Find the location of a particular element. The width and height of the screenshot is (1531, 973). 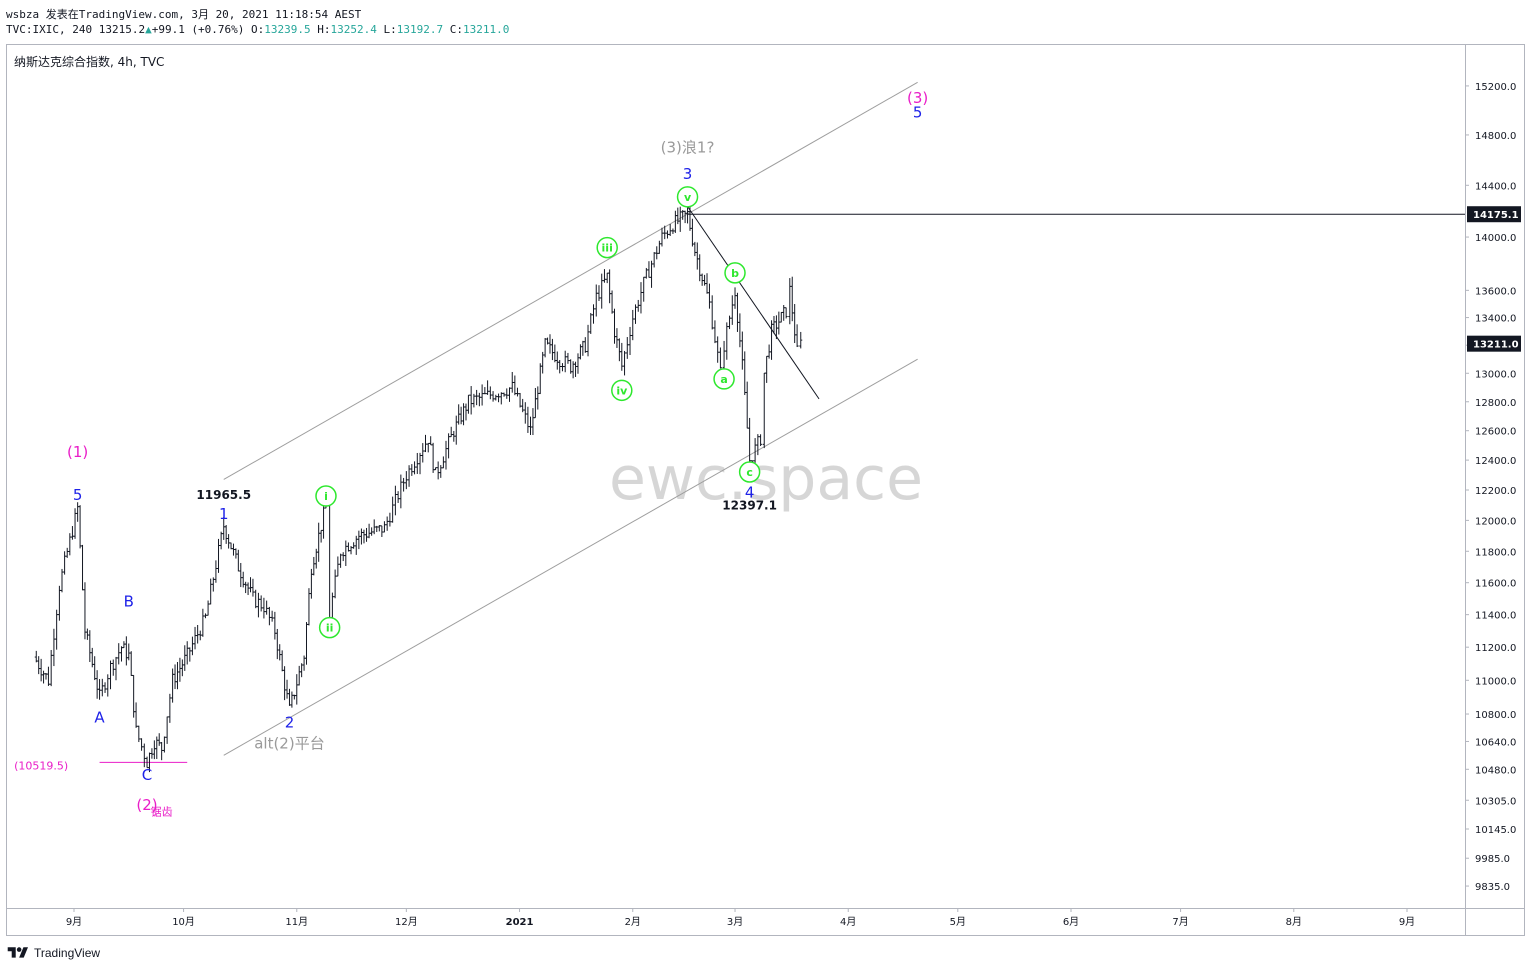

x-tick-label: 7月 is located at coordinates (1180, 922).